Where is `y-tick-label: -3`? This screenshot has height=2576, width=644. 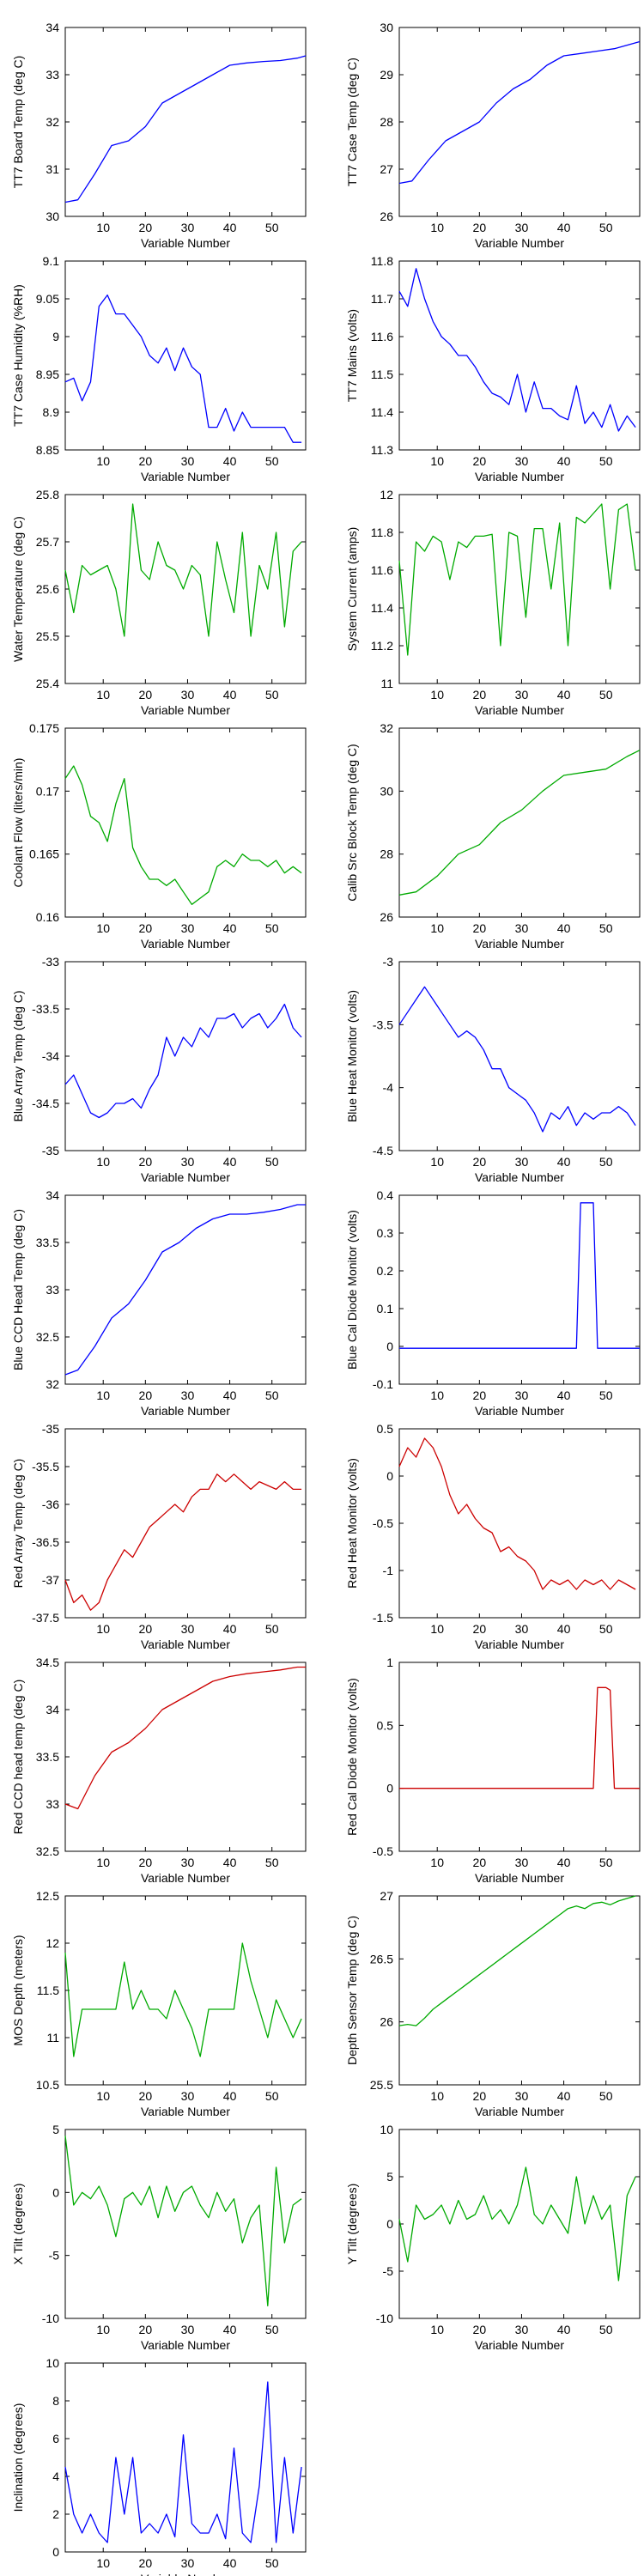 y-tick-label: -3 is located at coordinates (388, 962).